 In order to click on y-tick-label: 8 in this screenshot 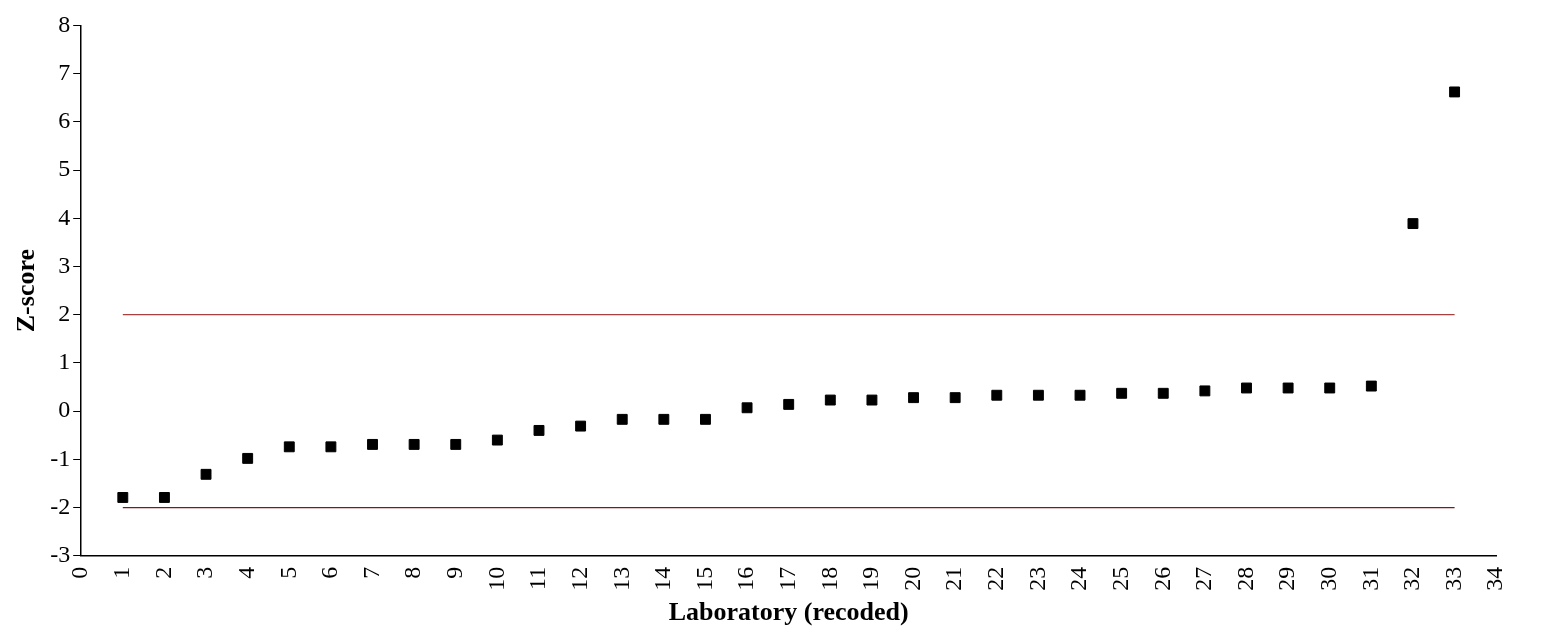, I will do `click(64, 23)`.